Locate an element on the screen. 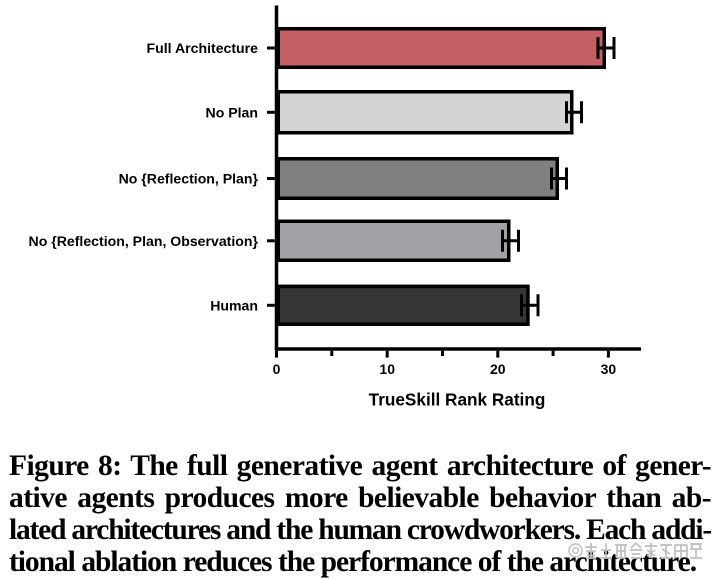  svg-text: No Plan is located at coordinates (232, 113).